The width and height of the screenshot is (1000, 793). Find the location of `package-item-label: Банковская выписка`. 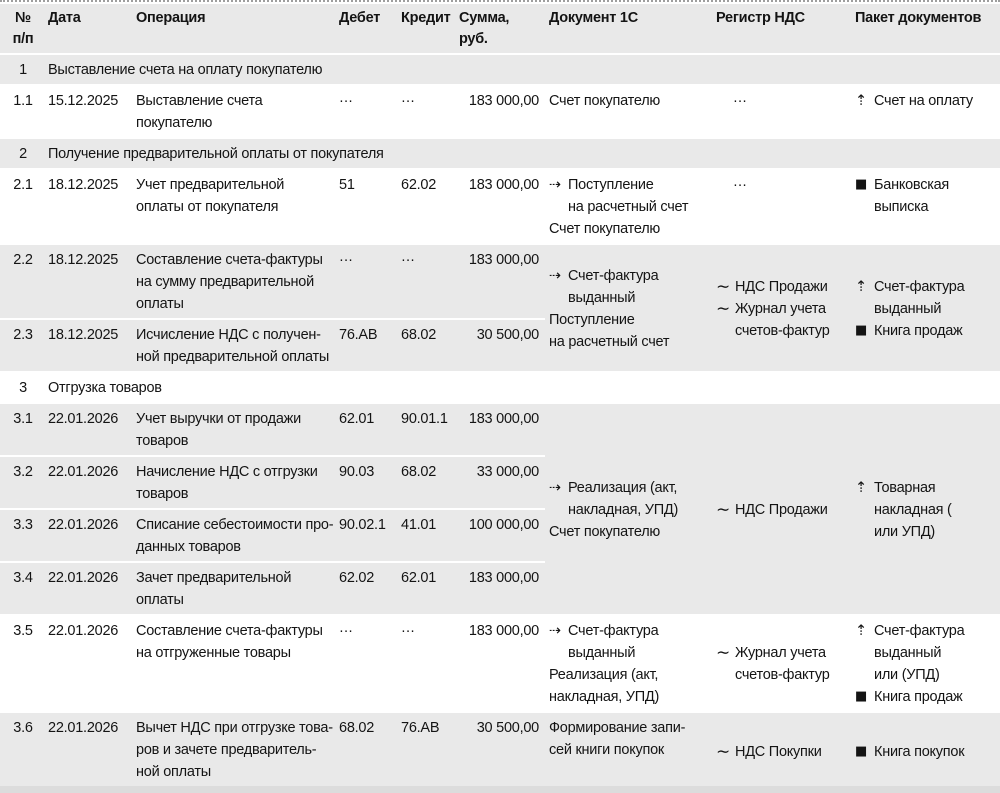

package-item-label: Банковская выписка is located at coordinates (912, 196).